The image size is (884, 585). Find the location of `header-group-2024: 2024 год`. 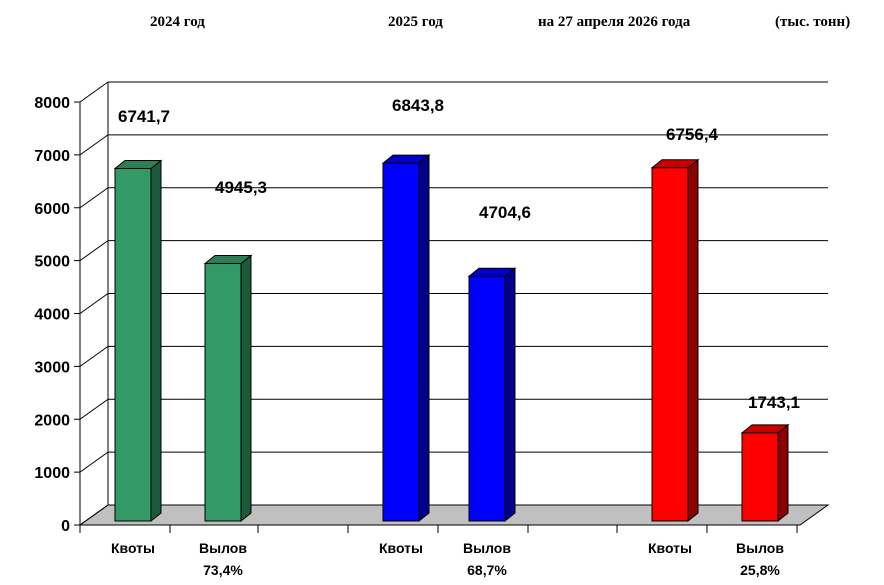

header-group-2024: 2024 год is located at coordinates (177, 22).